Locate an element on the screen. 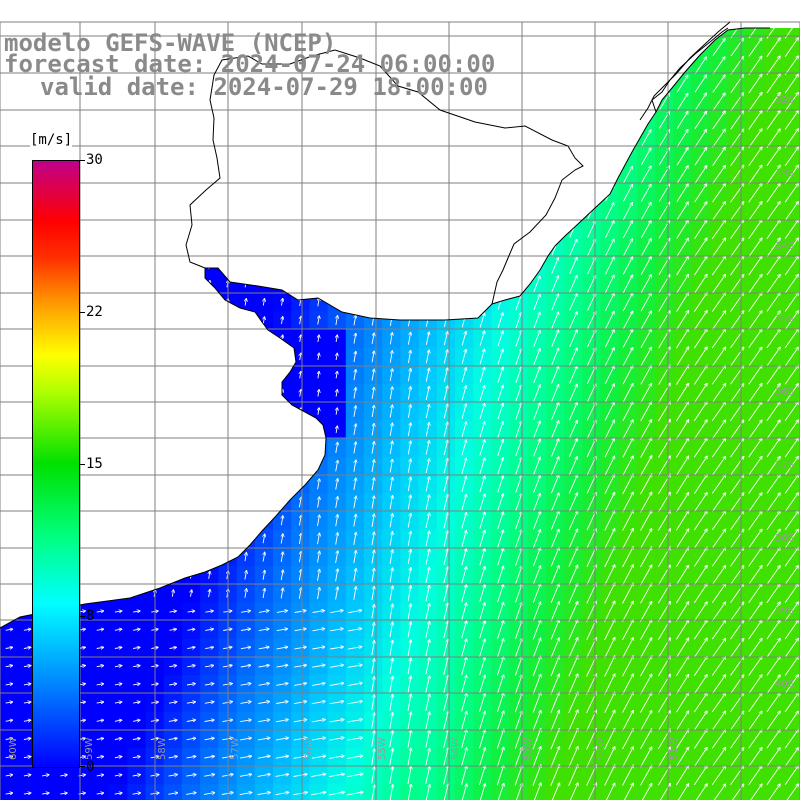  colorbar-tick is located at coordinates (82, 160).